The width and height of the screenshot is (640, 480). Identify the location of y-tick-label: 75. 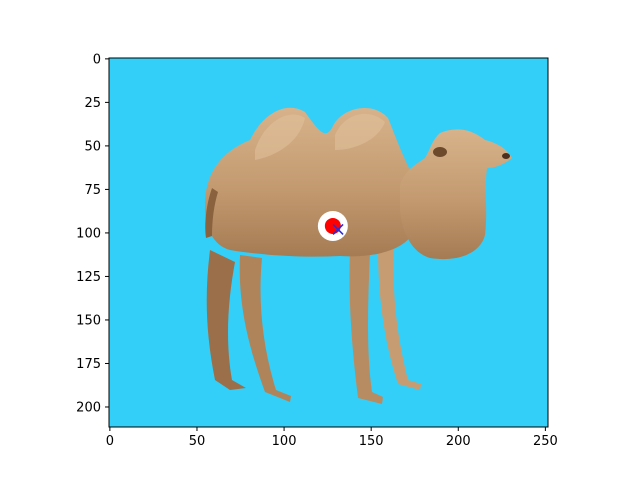
(92, 190).